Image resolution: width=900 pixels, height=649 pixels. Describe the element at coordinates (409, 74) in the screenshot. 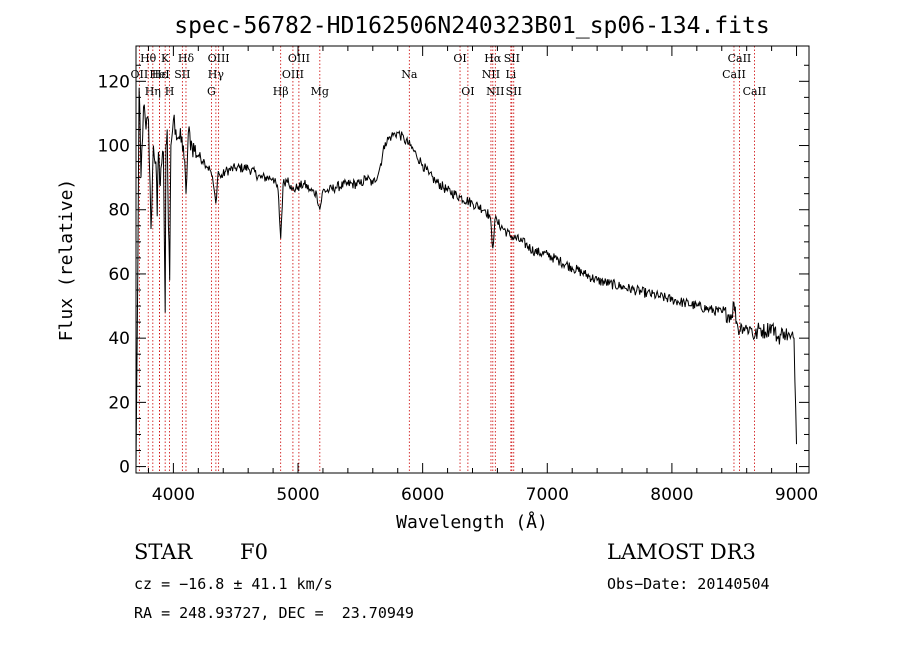

I see `line-label-16: Na` at that location.